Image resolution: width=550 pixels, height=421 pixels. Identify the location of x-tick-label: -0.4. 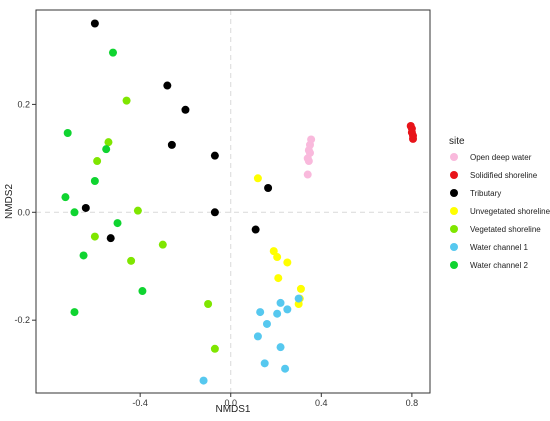
(140, 403).